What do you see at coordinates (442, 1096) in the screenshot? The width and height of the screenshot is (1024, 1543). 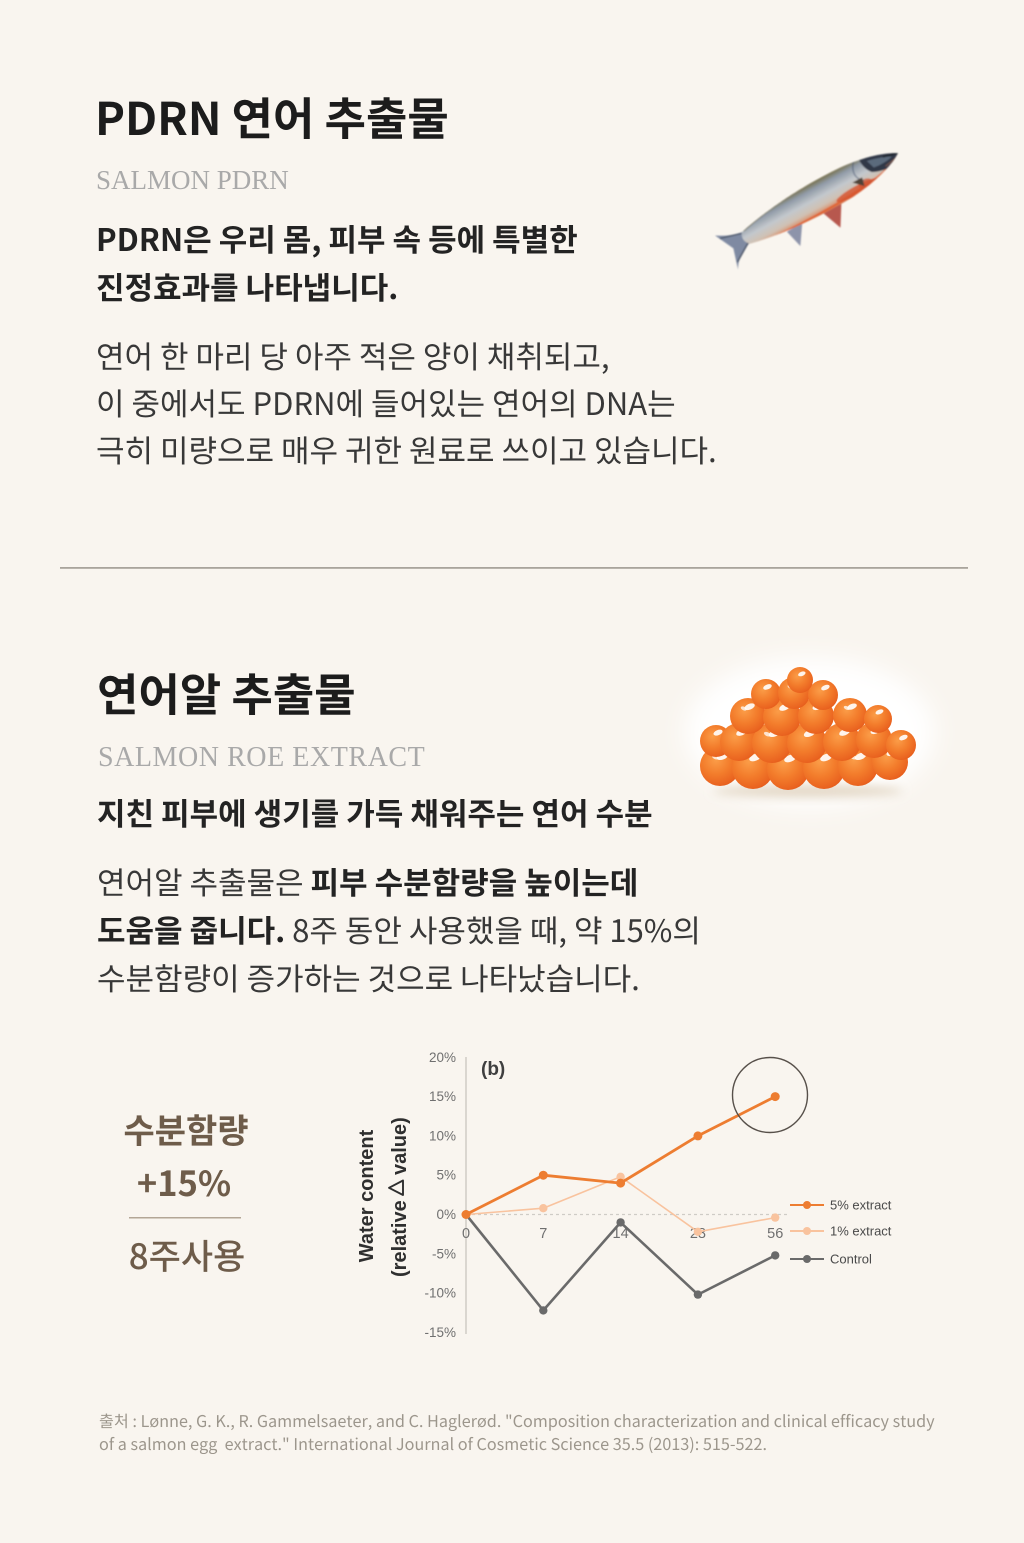 I see `svg-text: 15%` at bounding box center [442, 1096].